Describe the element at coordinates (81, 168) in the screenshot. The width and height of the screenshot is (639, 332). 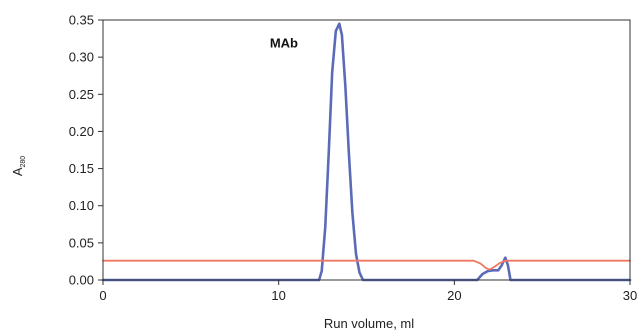
I see `y-tick-label: 0.15` at that location.